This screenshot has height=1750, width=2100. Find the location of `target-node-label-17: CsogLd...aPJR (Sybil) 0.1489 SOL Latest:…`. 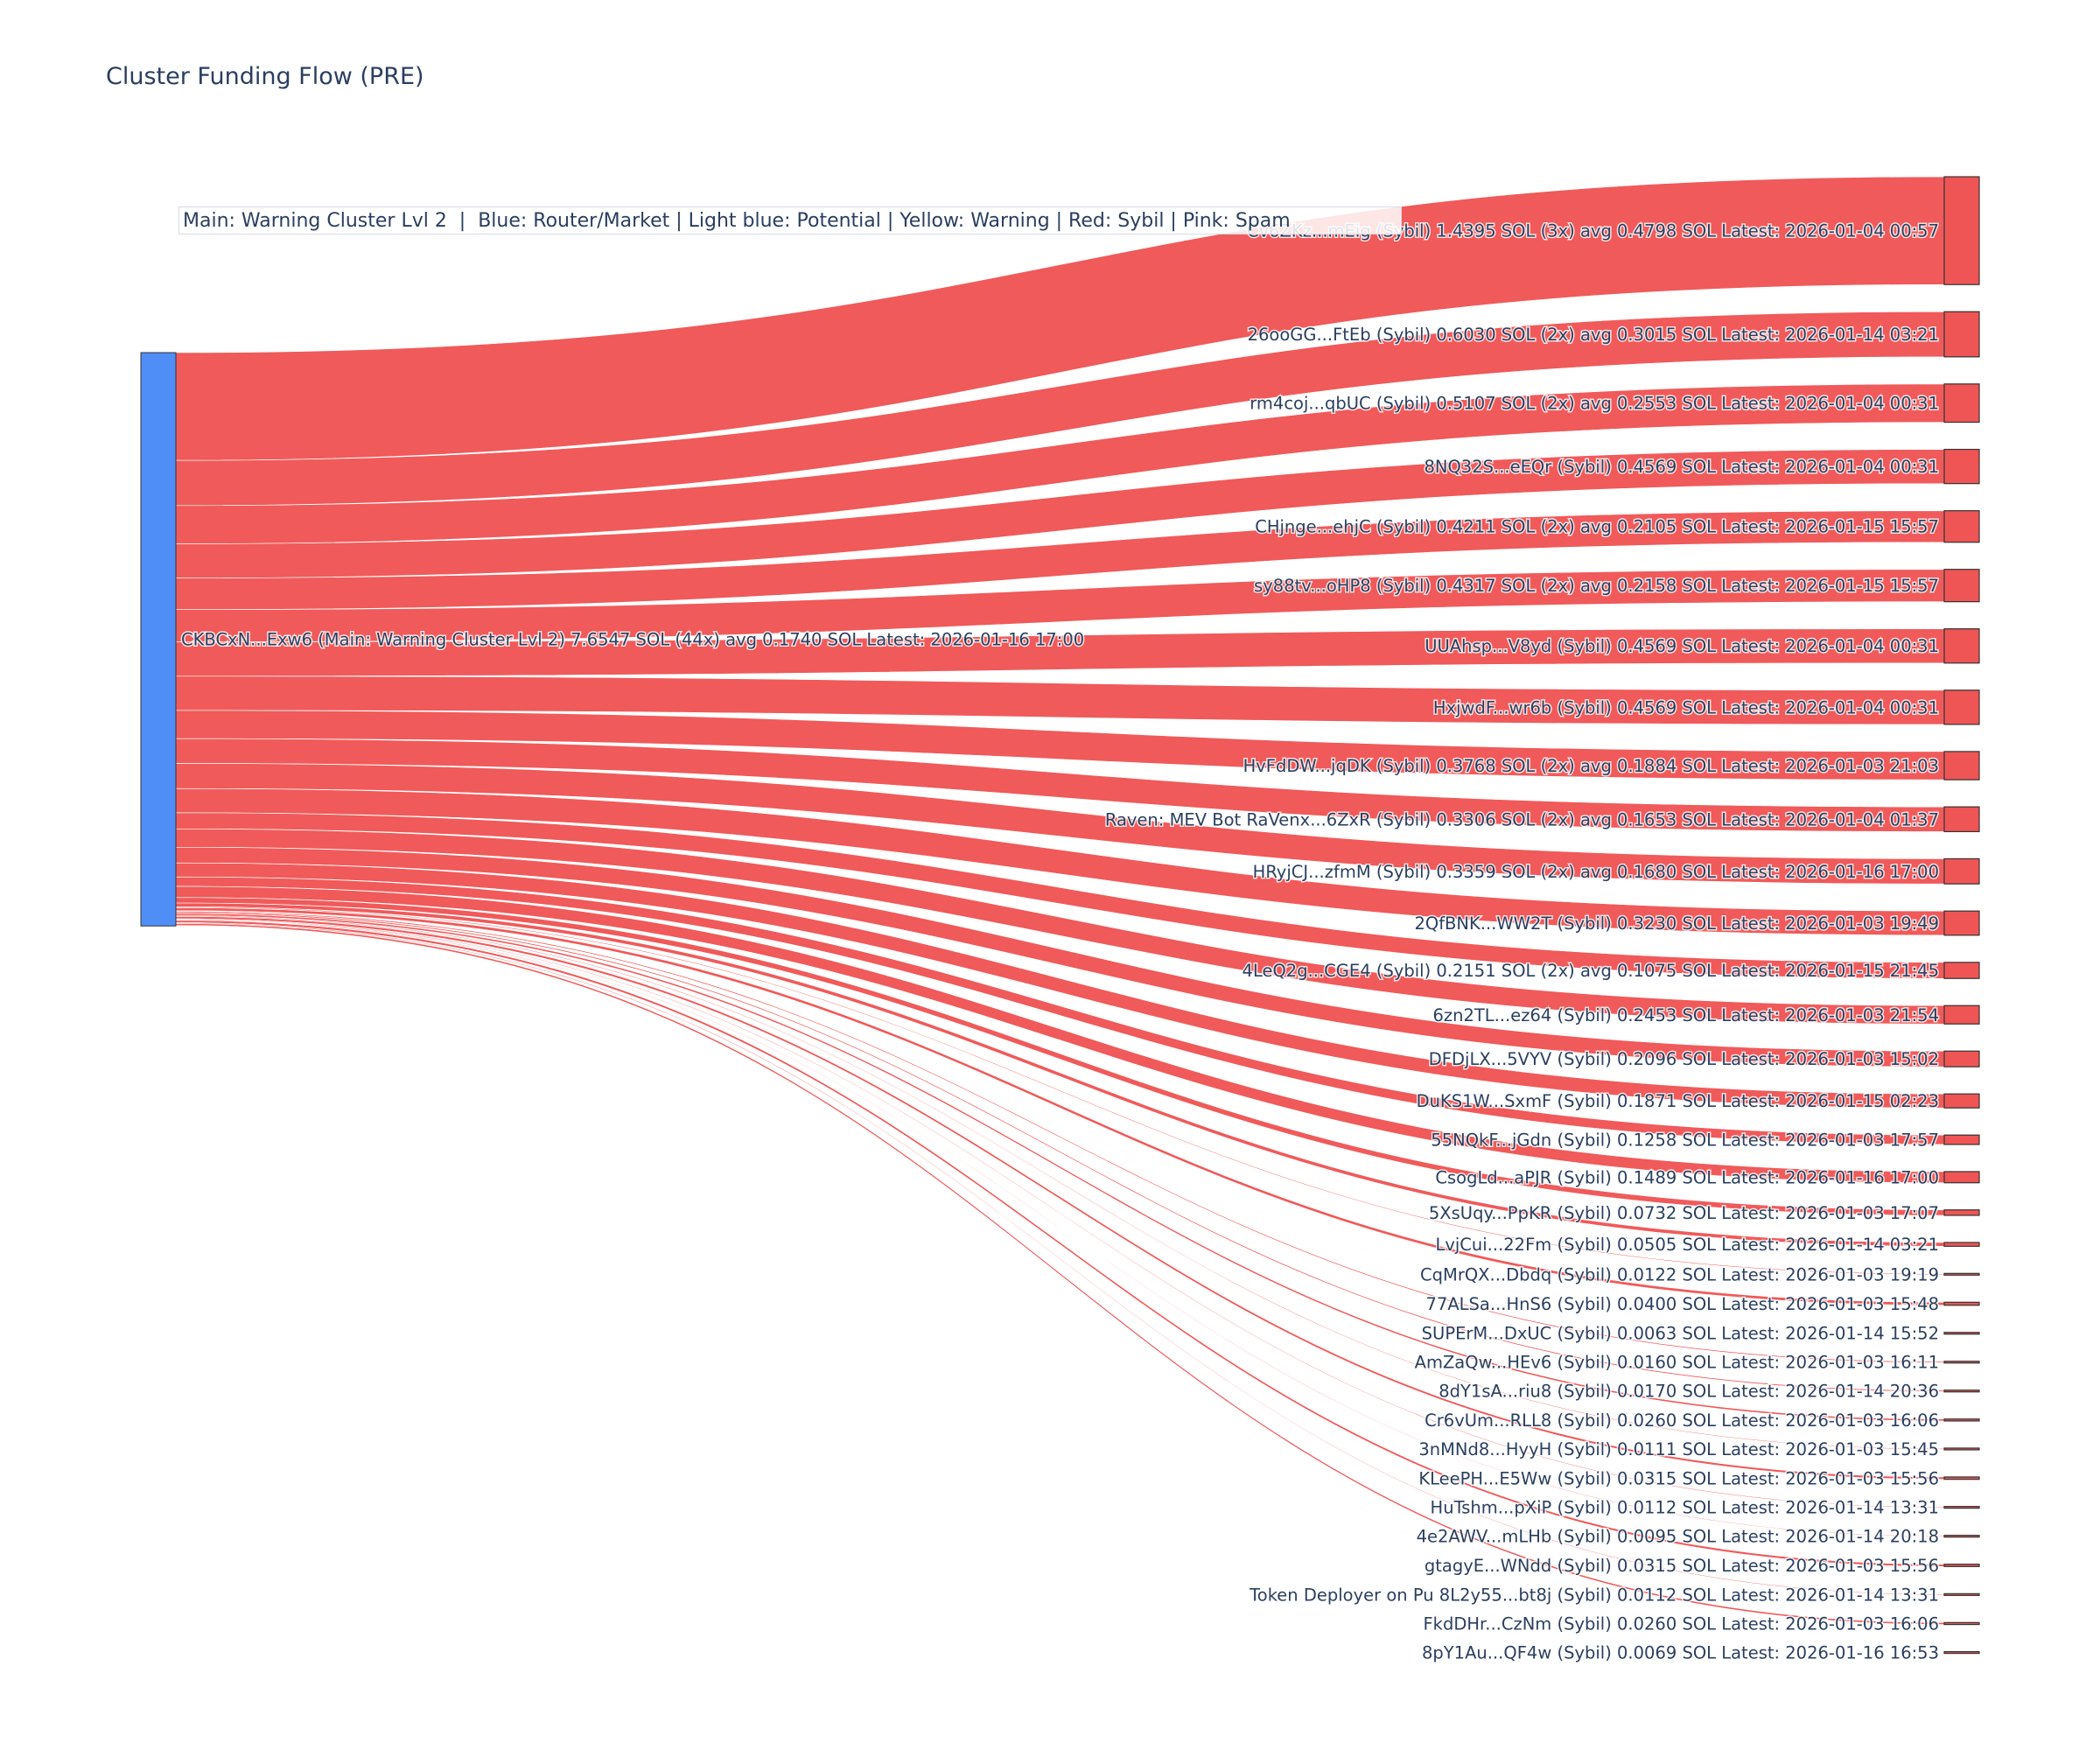

target-node-label-17: CsogLd...aPJR (Sybil) 0.1489 SOL Latest:… is located at coordinates (1687, 1177).